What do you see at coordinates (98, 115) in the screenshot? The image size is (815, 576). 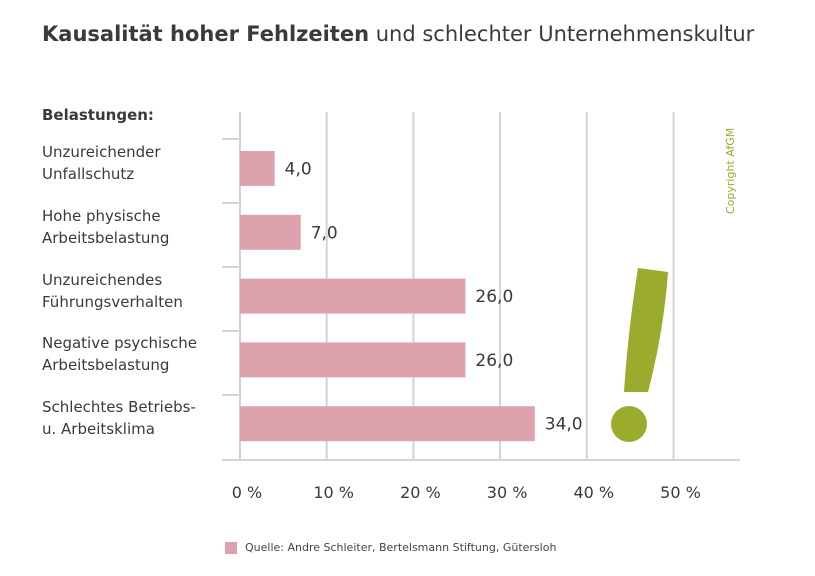 I see `group-label: Belastungen:` at bounding box center [98, 115].